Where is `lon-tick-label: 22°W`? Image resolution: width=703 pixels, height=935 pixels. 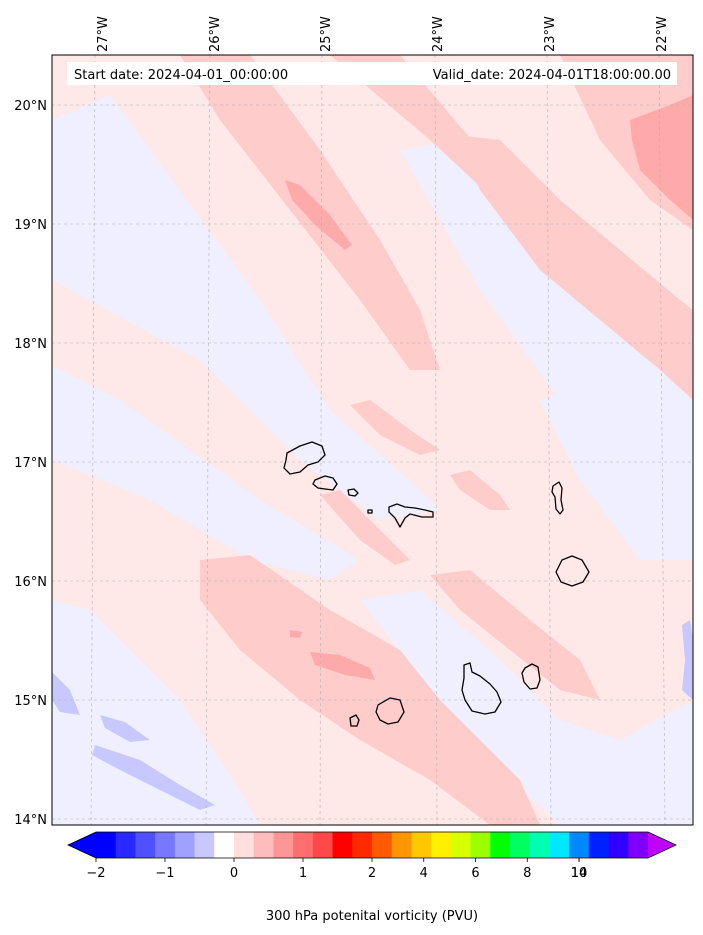 lon-tick-label: 22°W is located at coordinates (662, 34).